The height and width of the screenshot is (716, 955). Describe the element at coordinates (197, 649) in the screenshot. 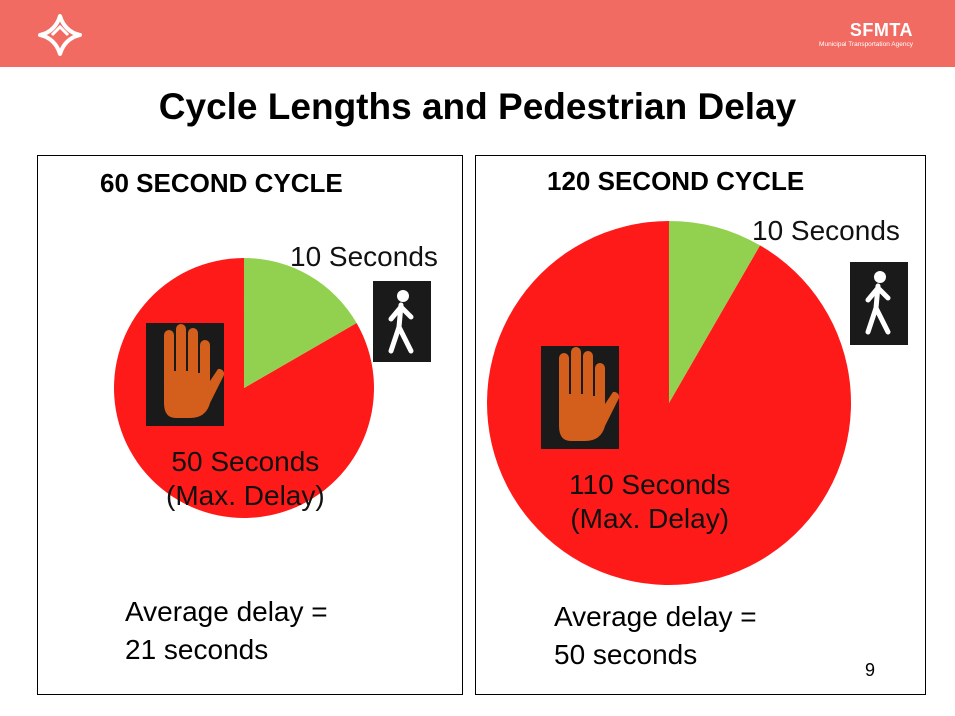

I see `average-delay-value: 21 seconds` at that location.